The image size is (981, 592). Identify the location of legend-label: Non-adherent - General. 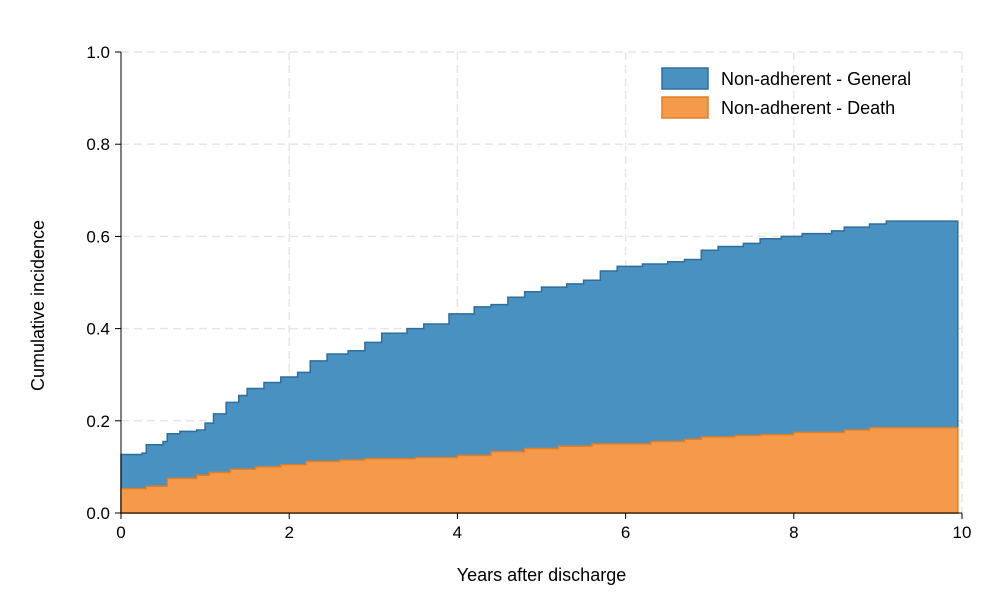
(816, 79).